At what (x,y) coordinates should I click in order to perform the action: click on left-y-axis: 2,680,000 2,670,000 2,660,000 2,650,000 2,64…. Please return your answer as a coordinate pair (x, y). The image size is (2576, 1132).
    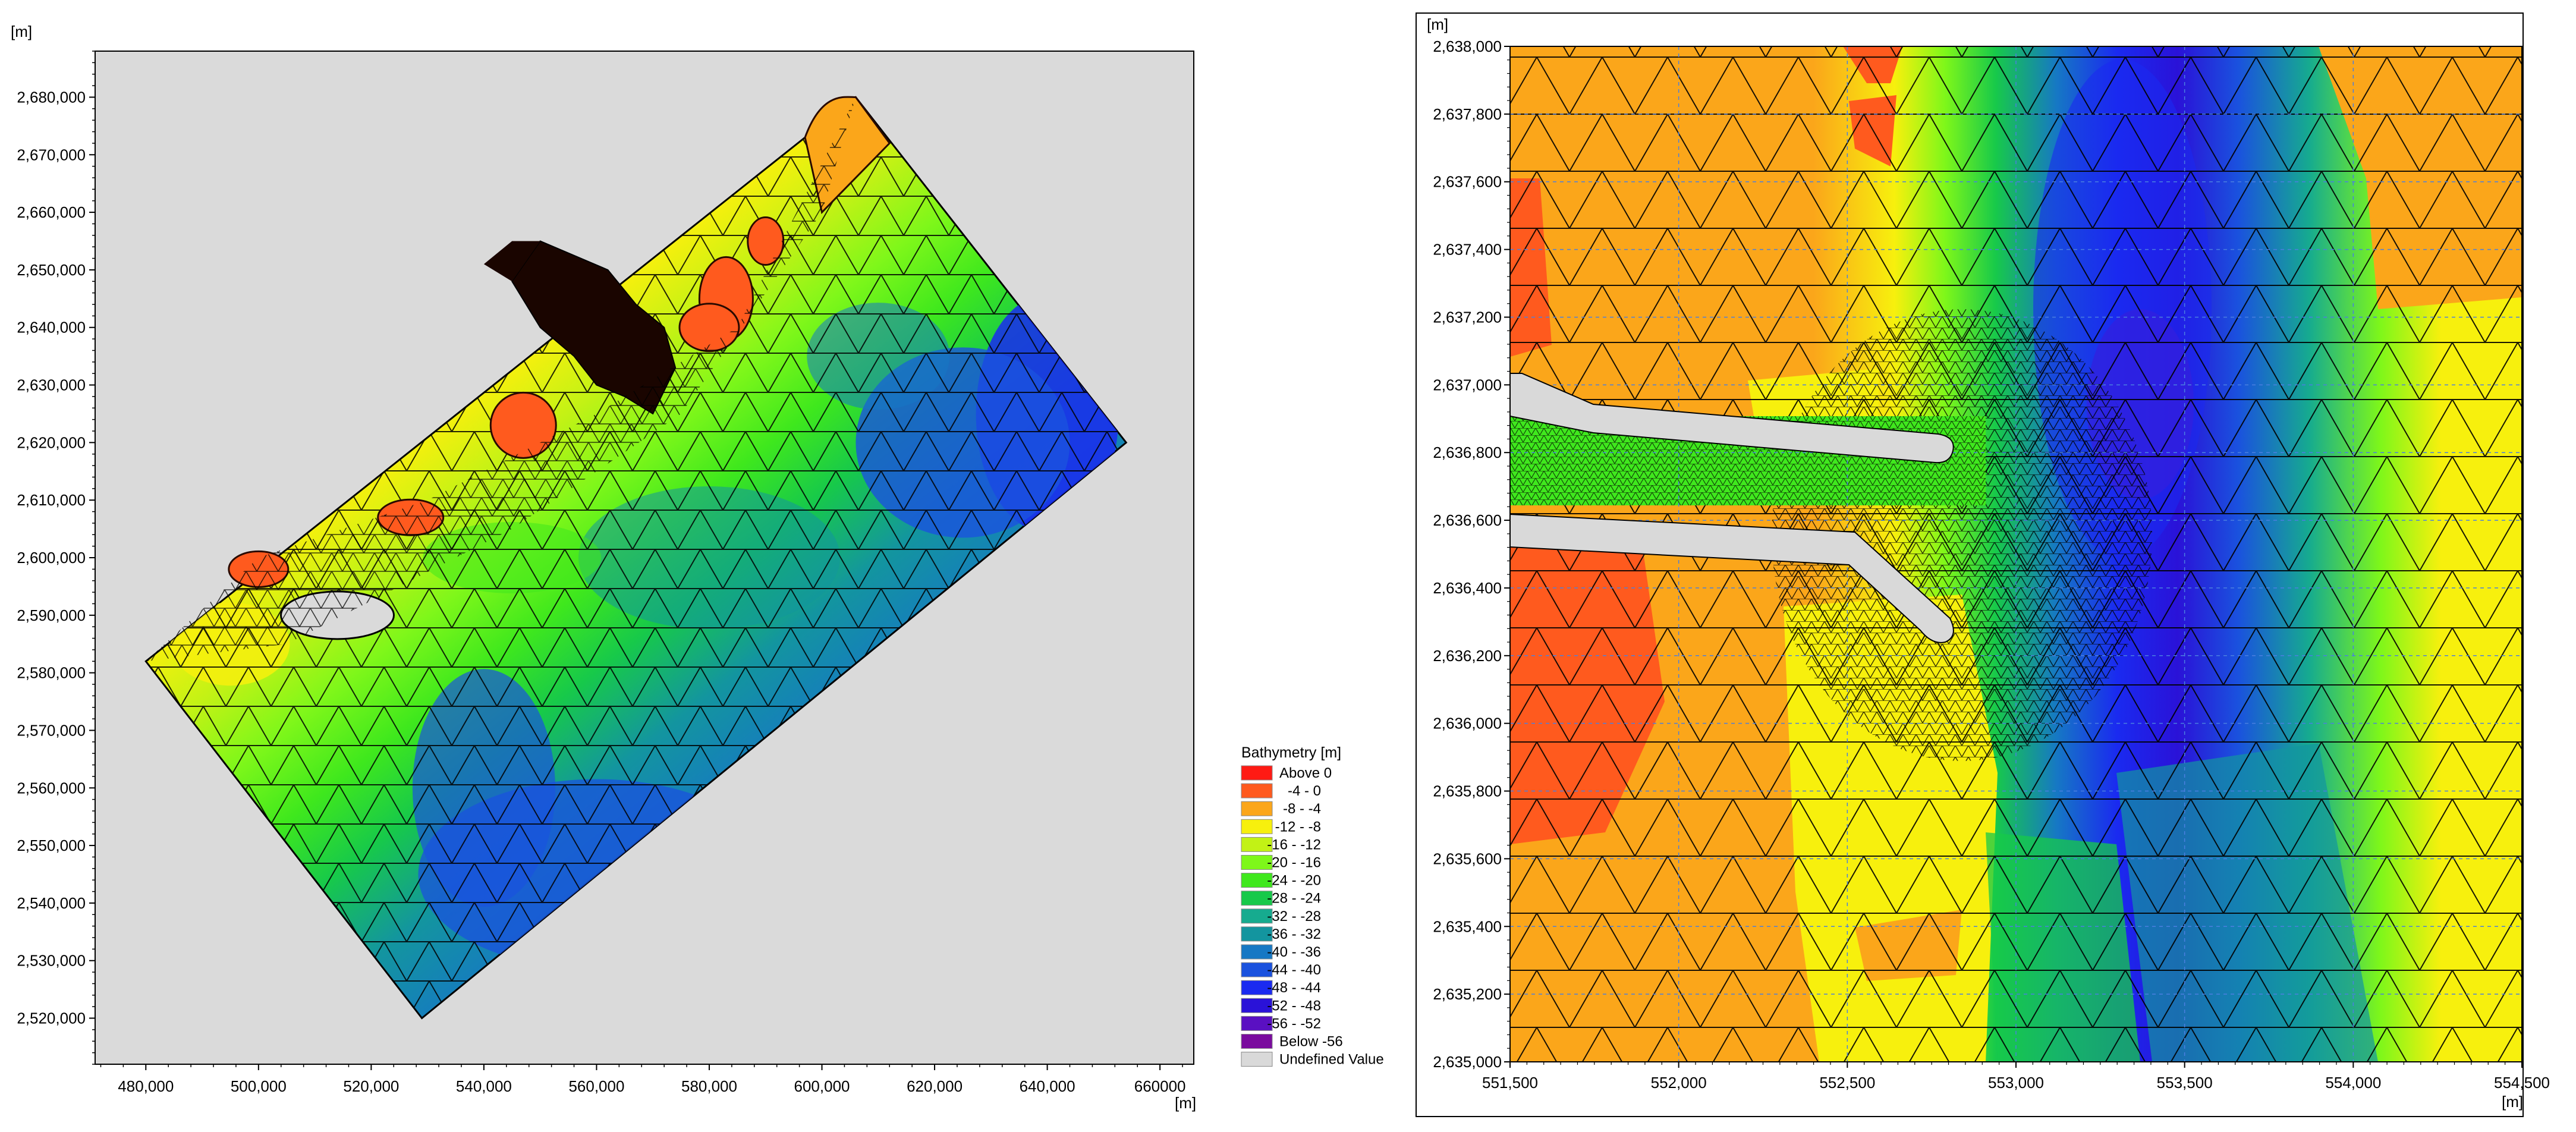
    Looking at the image, I should click on (56, 558).